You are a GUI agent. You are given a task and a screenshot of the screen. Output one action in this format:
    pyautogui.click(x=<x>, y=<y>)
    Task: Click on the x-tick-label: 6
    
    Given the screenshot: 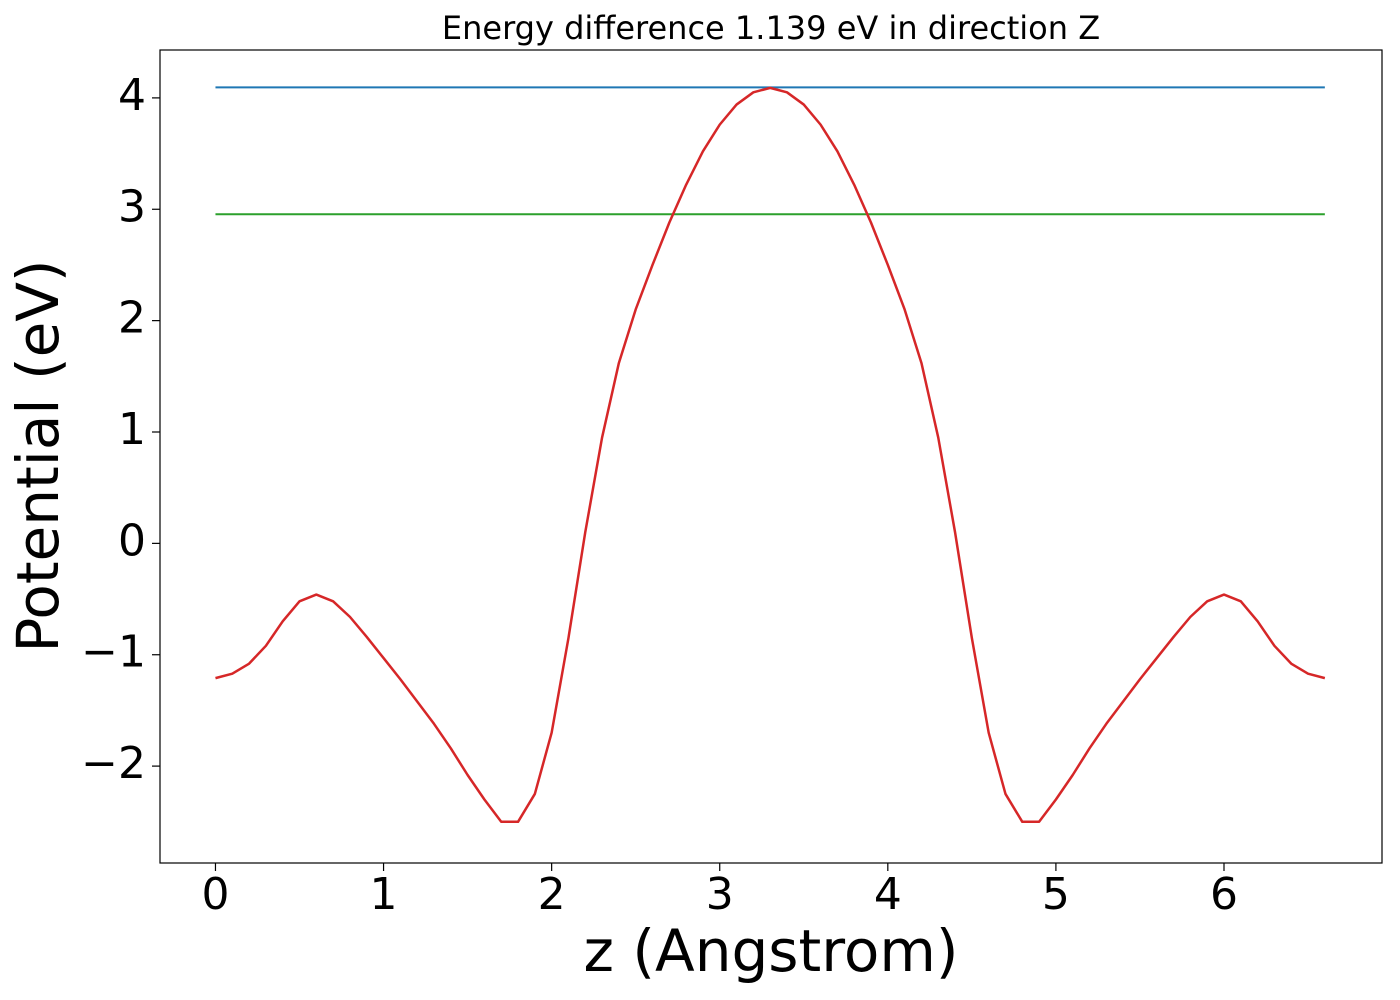 What is the action you would take?
    pyautogui.click(x=1224, y=894)
    